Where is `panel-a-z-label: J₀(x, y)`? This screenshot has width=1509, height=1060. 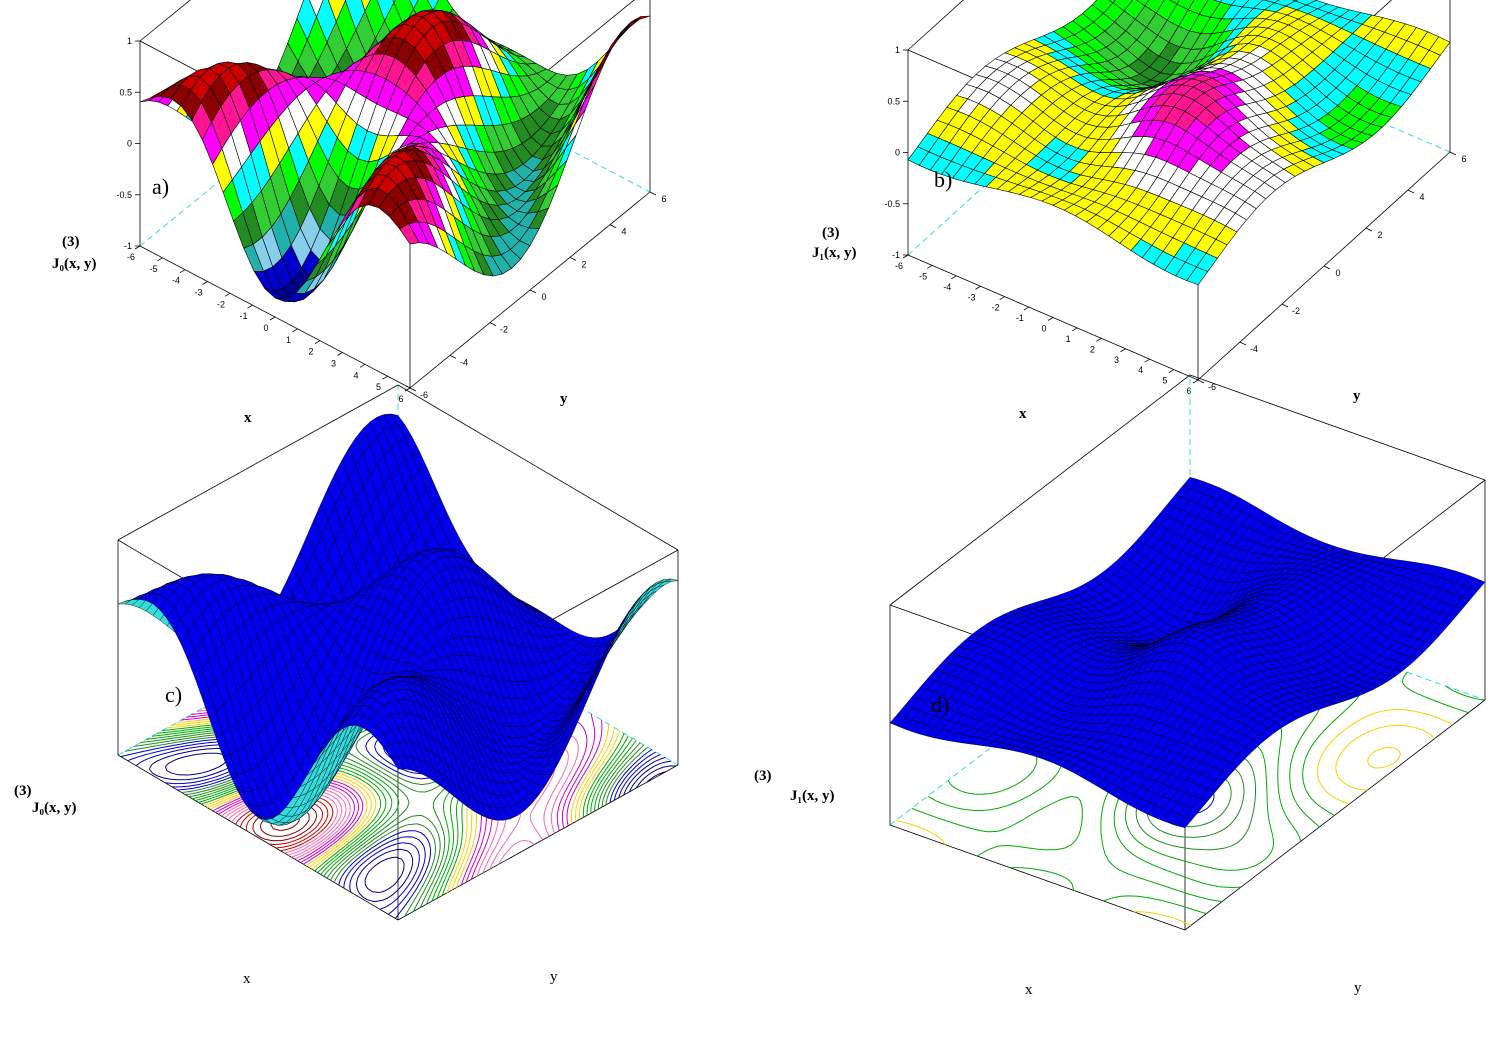 panel-a-z-label: J₀(x, y) is located at coordinates (74, 264).